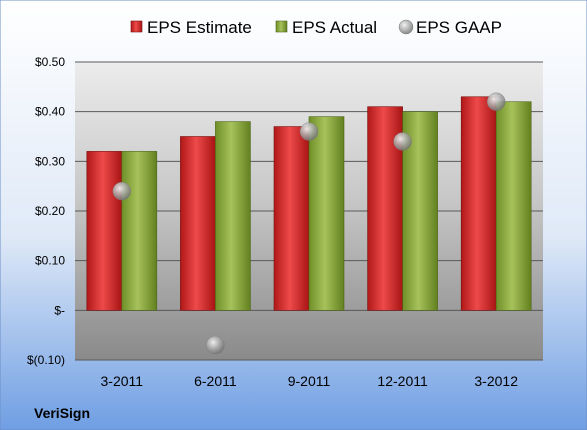  I want to click on legend: EPS Estimate EPS Actual EPS GAAP, so click(316, 27).